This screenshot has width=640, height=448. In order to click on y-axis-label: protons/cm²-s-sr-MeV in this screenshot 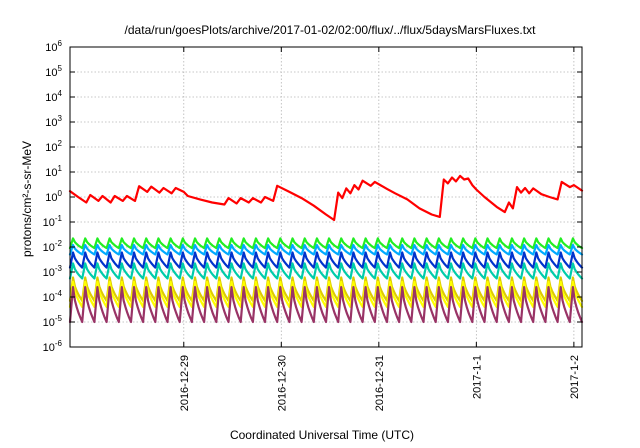, I will do `click(27, 199)`.